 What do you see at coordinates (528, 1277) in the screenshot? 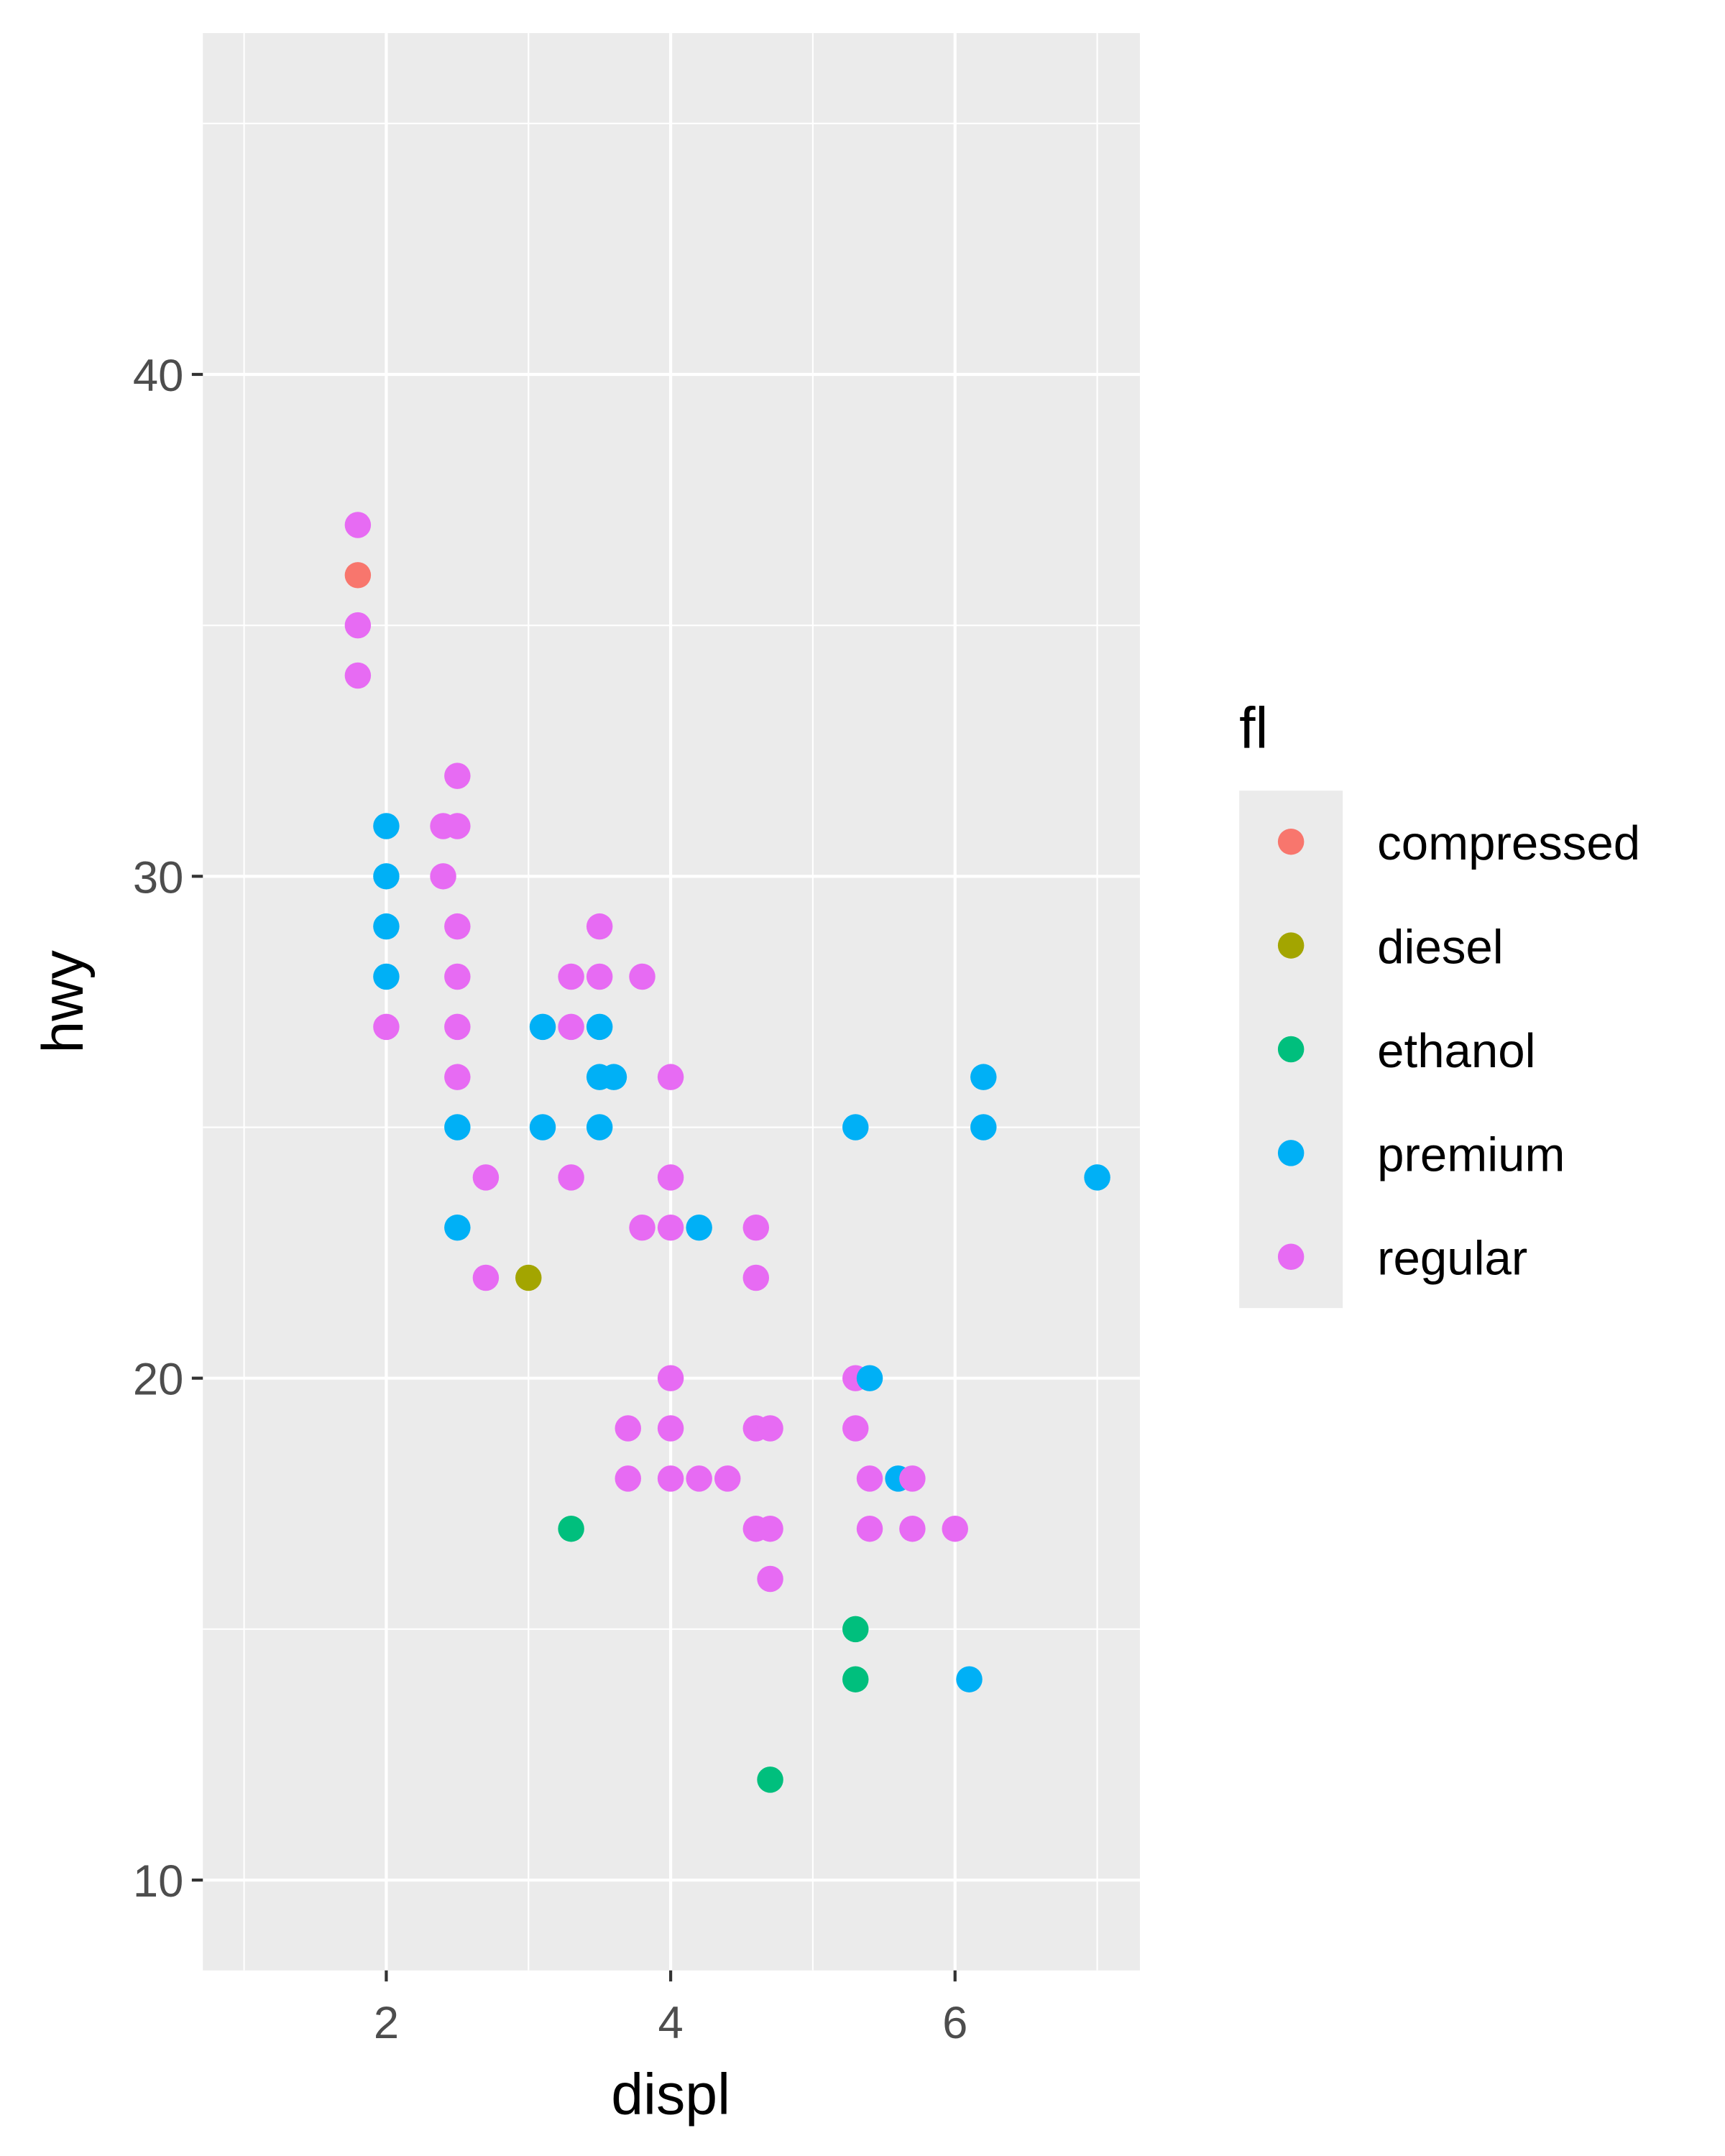
I see `data-point-diesel` at bounding box center [528, 1277].